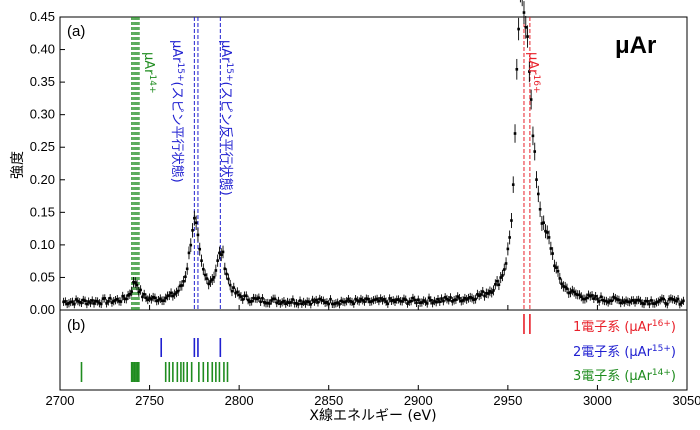 The image size is (700, 430). What do you see at coordinates (42, 81) in the screenshot?
I see `y-tick-label: 0.35` at bounding box center [42, 81].